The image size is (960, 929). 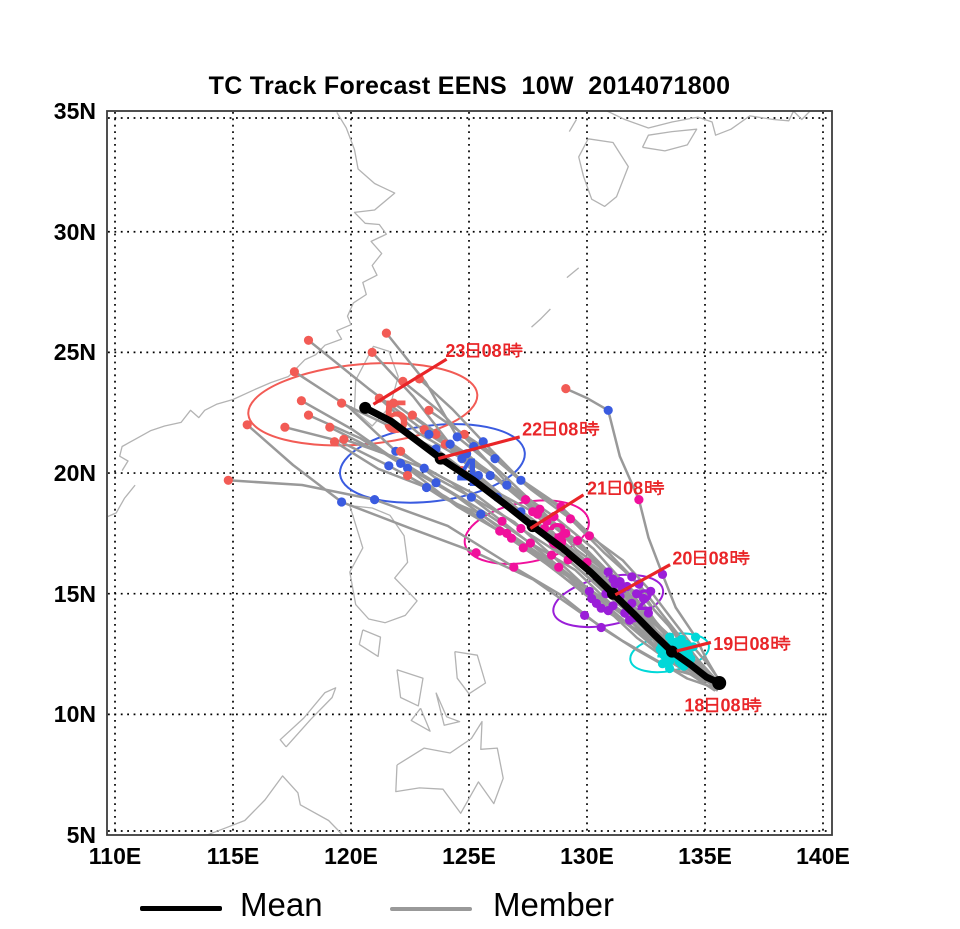 What do you see at coordinates (469, 856) in the screenshot?
I see `x-axis-tick: 125E` at bounding box center [469, 856].